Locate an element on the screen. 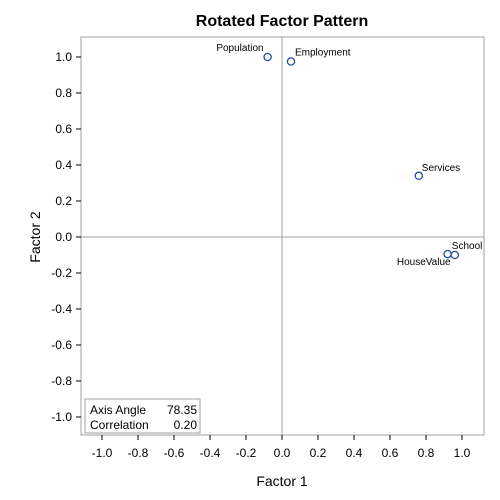 This screenshot has height=500, width=500. y-tick-label: -1.0 is located at coordinates (61, 417).